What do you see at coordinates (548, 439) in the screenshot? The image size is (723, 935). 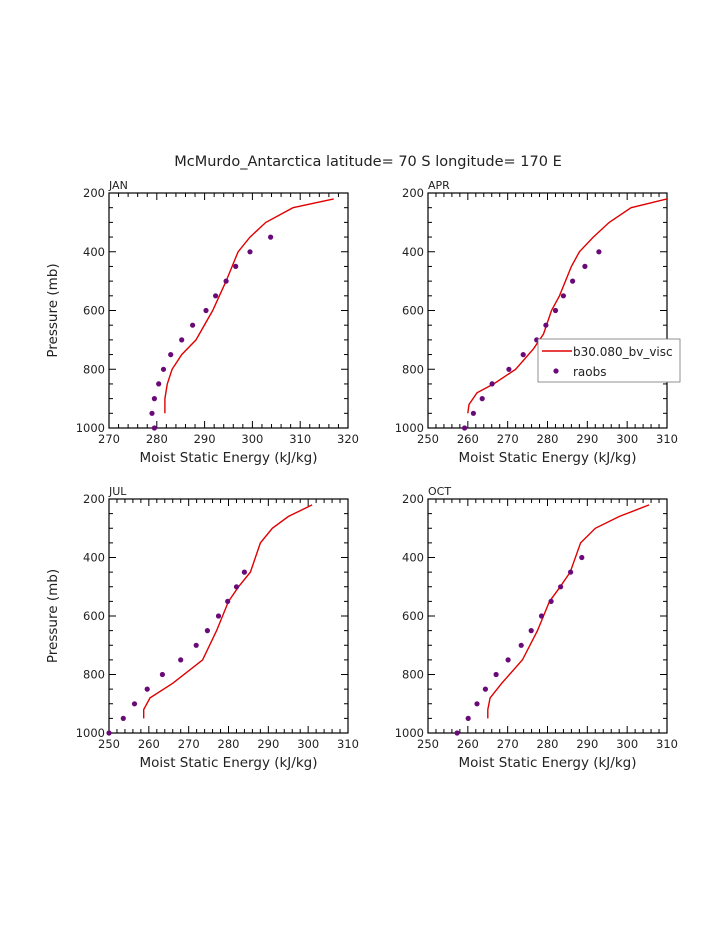 I see `x-tick-label-apr: 280` at bounding box center [548, 439].